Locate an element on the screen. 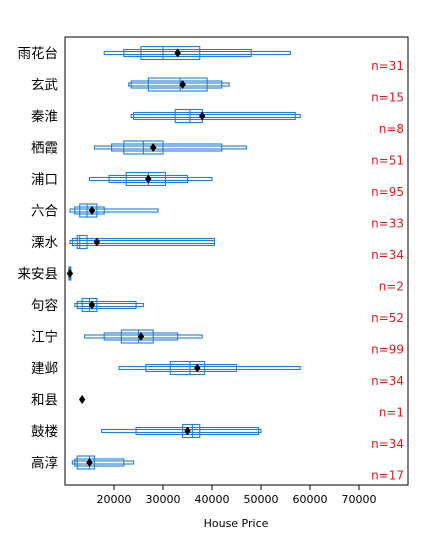 The height and width of the screenshot is (540, 432). x-tick-label: 70000 is located at coordinates (359, 499).